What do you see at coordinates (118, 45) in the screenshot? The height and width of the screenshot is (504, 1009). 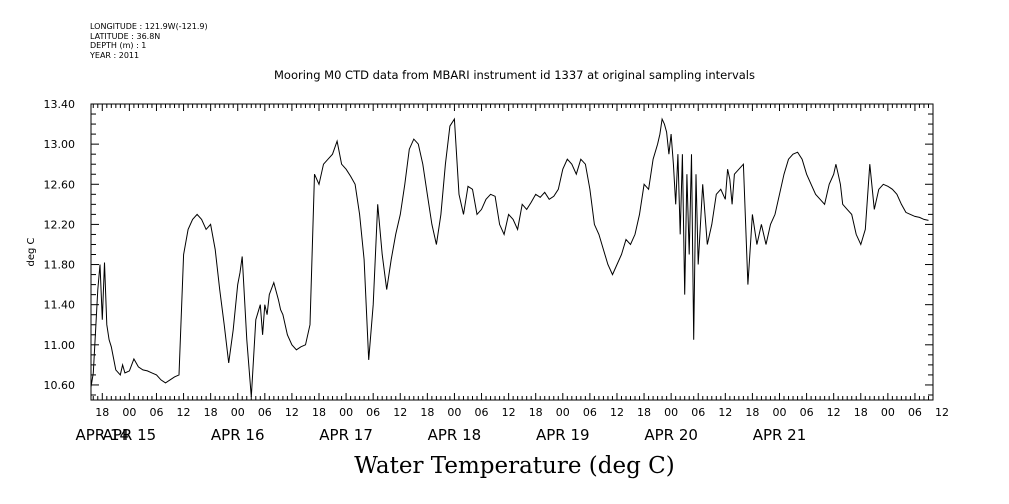 I see `depth-label: DEPTH (m) : 1` at bounding box center [118, 45].